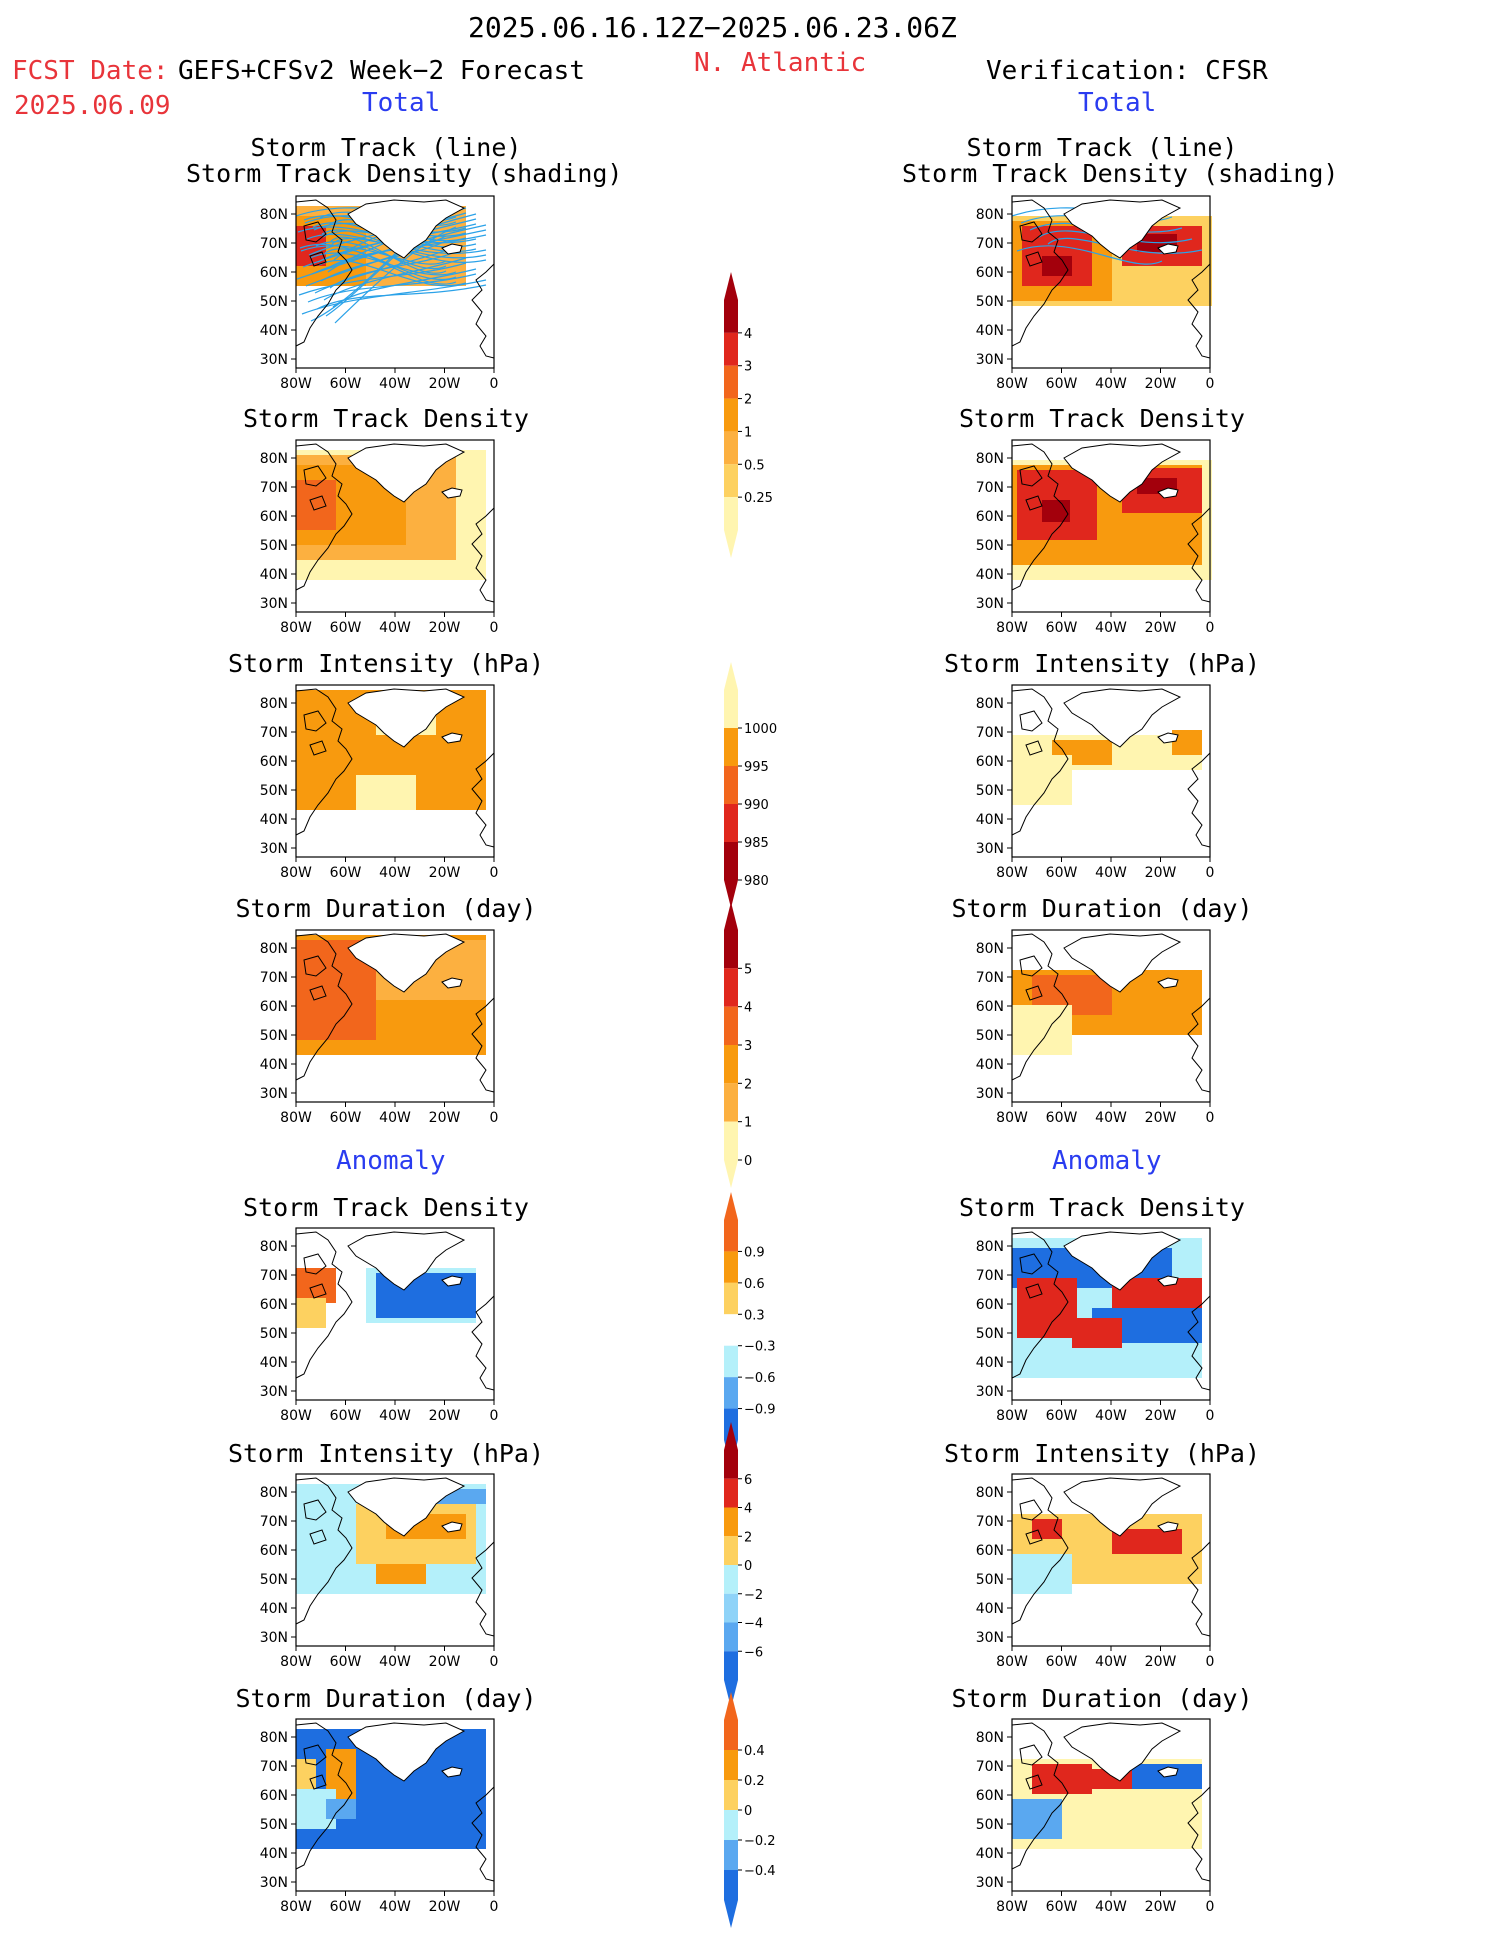 The width and height of the screenshot is (1487, 1934). Describe the element at coordinates (1120, 173) in the screenshot. I see `panel-title-track-shading-right: Storm Track Density (shading)` at that location.